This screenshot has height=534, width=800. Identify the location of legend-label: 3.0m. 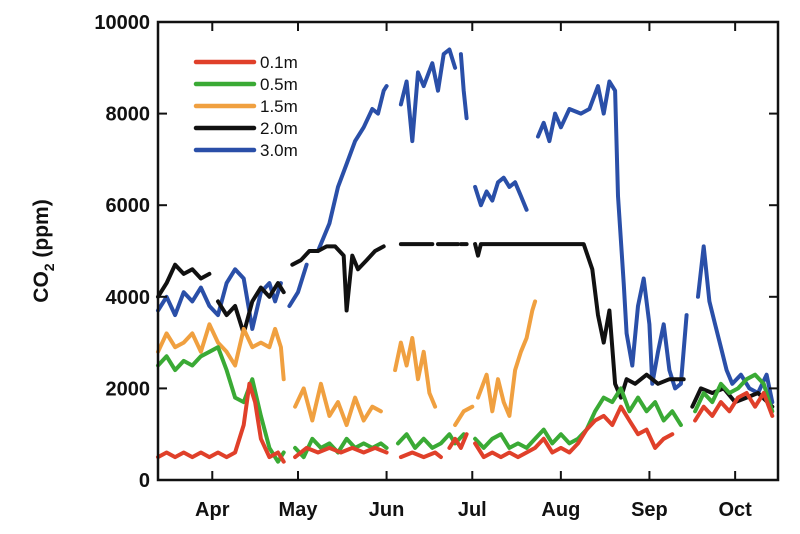
(279, 150).